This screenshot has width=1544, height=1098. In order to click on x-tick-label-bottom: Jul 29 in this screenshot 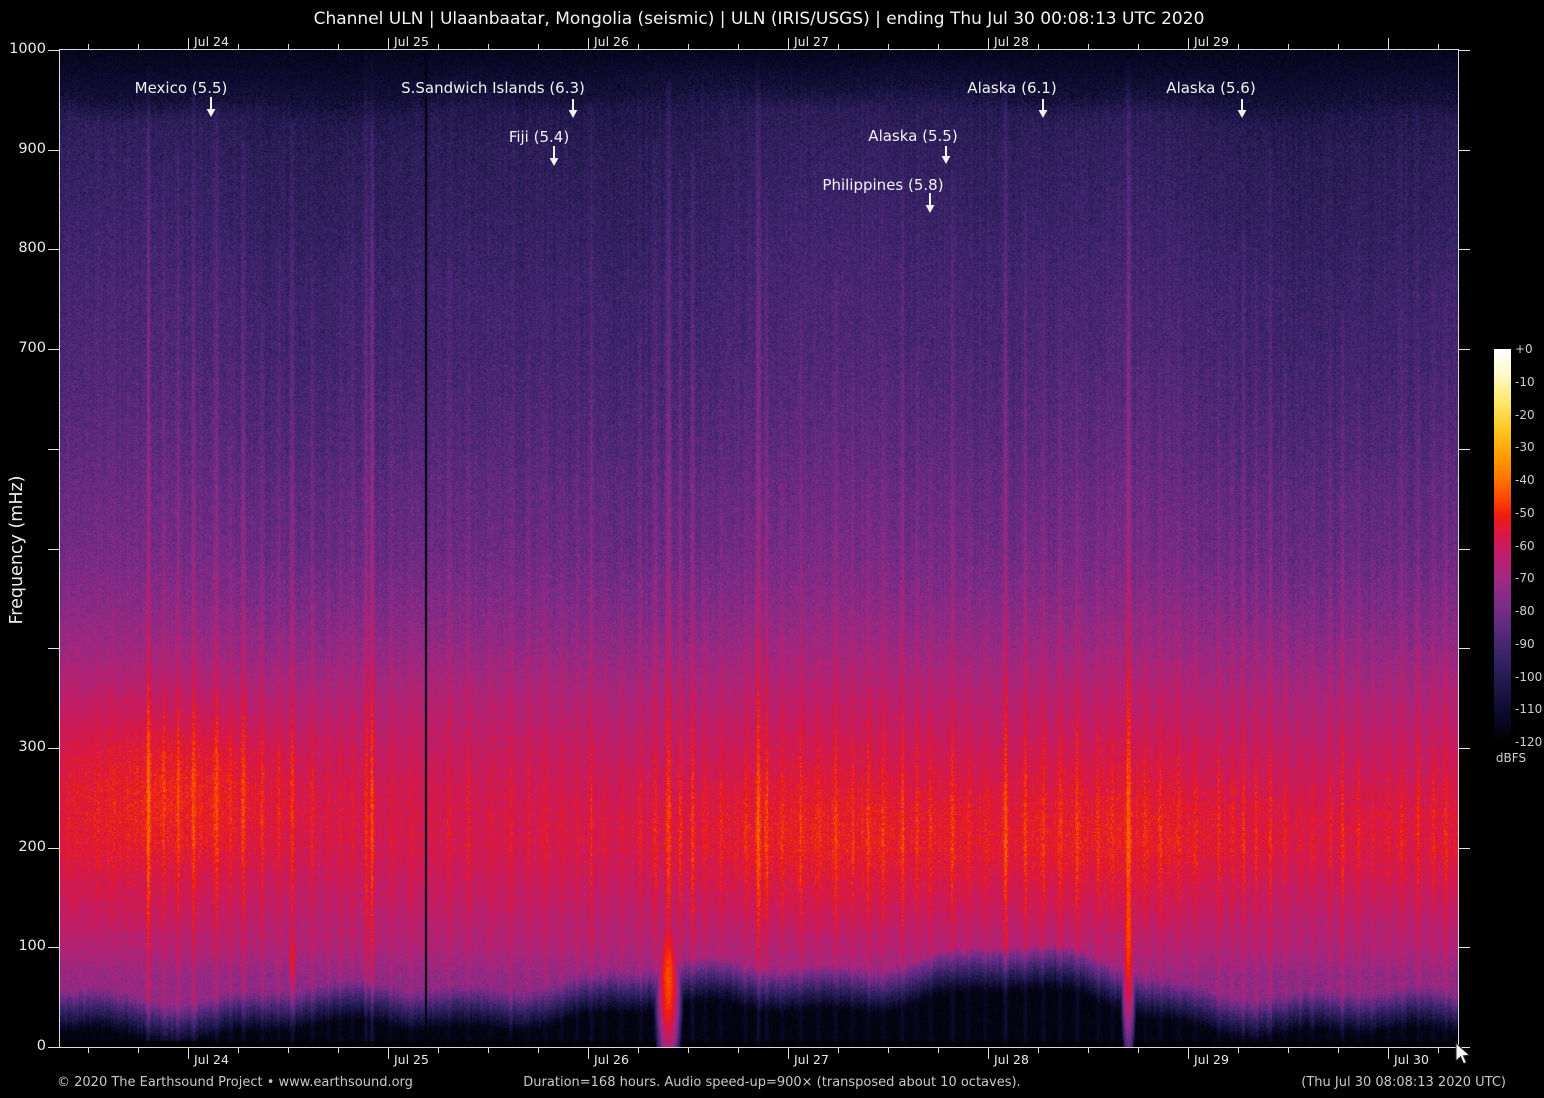, I will do `click(1211, 1059)`.